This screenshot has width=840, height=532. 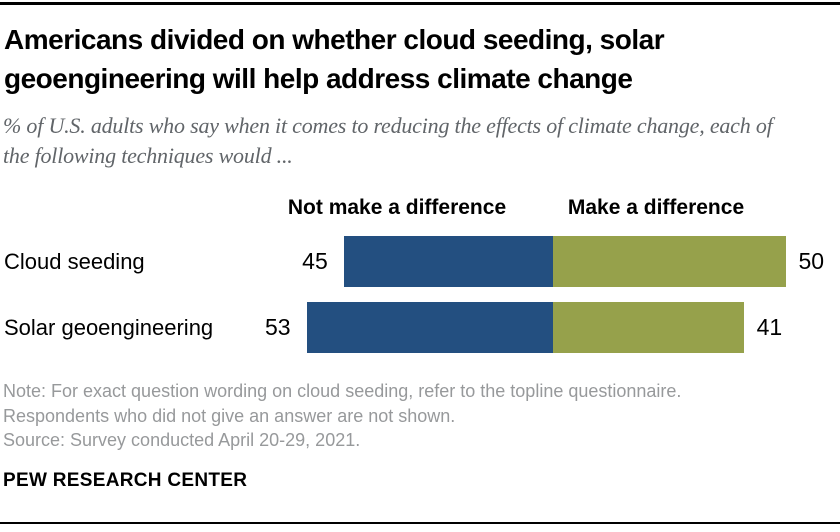 I want to click on value-label-make-a-difference: 50, so click(x=811, y=261).